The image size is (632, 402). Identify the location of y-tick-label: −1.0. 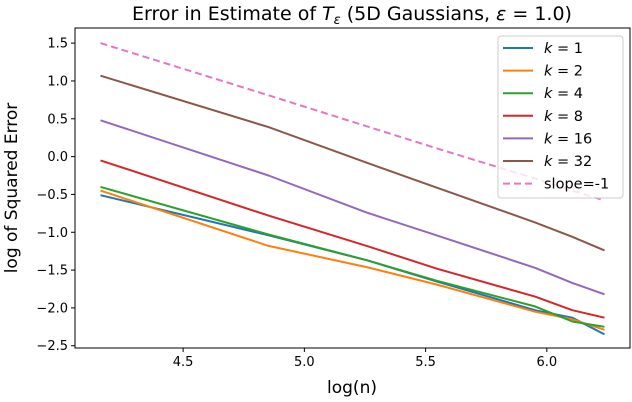
(52, 233).